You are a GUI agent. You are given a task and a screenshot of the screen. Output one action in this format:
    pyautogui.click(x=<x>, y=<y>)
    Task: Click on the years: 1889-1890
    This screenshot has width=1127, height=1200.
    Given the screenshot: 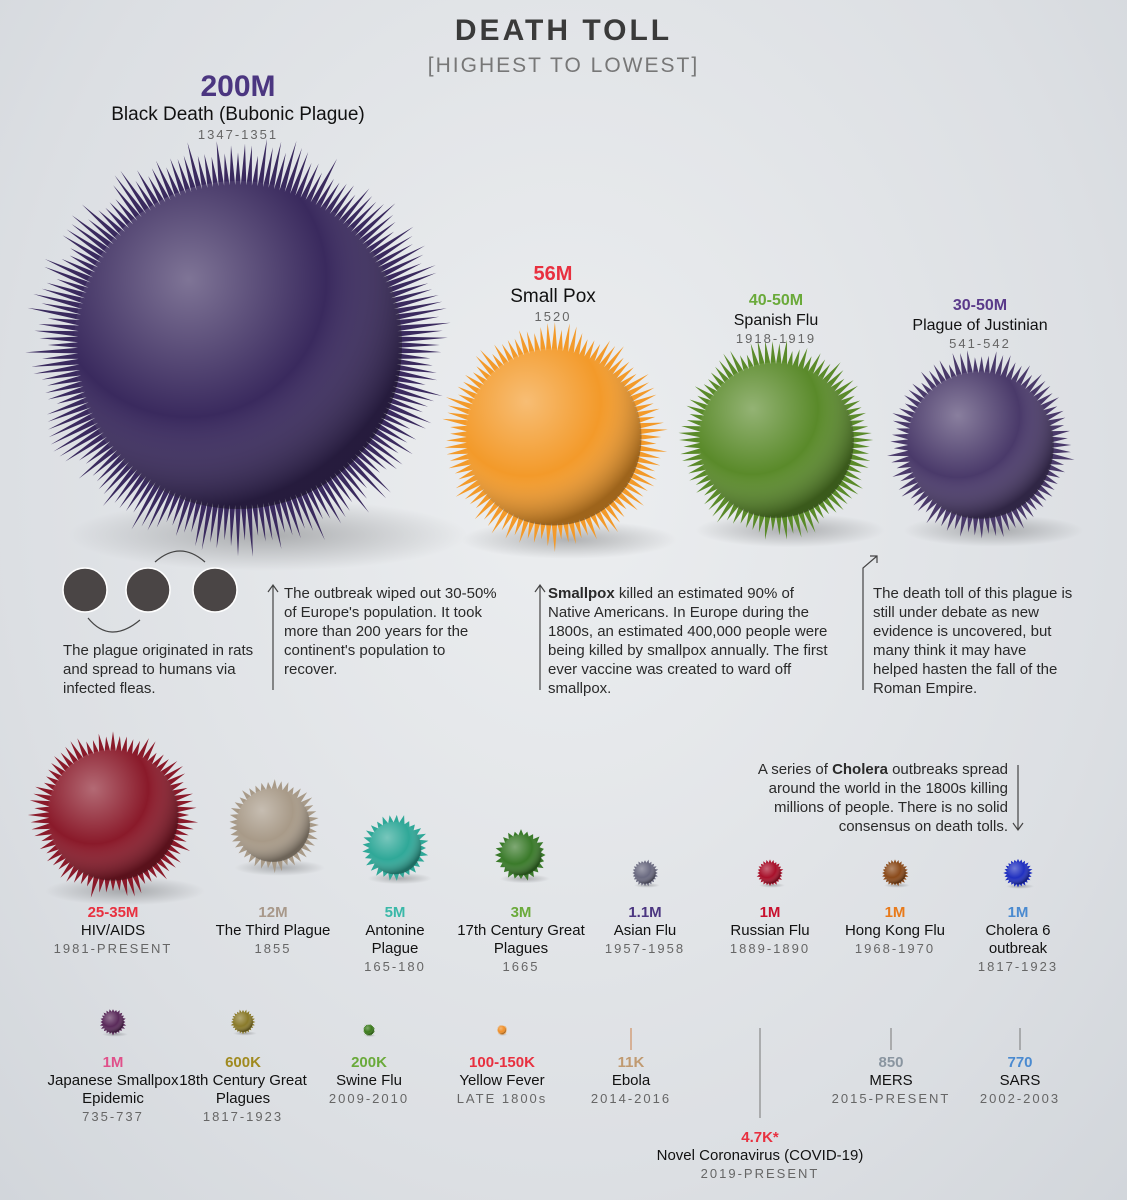 What is the action you would take?
    pyautogui.click(x=770, y=948)
    